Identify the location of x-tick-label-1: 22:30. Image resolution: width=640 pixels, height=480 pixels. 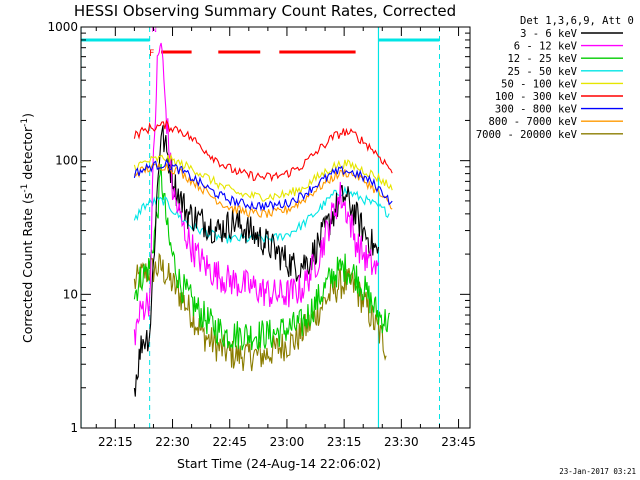
(172, 442).